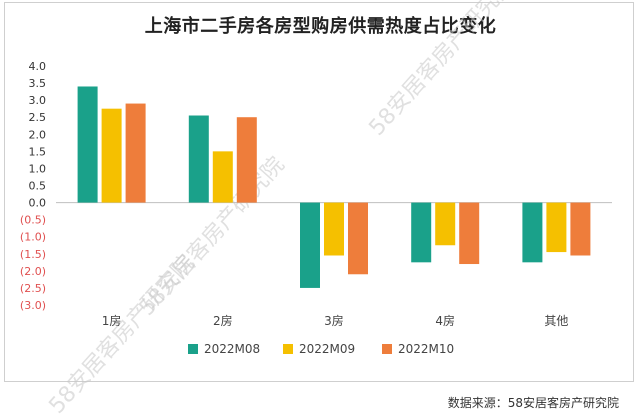 The width and height of the screenshot is (641, 419). I want to click on y-tick-label: 3.5, so click(38, 83).